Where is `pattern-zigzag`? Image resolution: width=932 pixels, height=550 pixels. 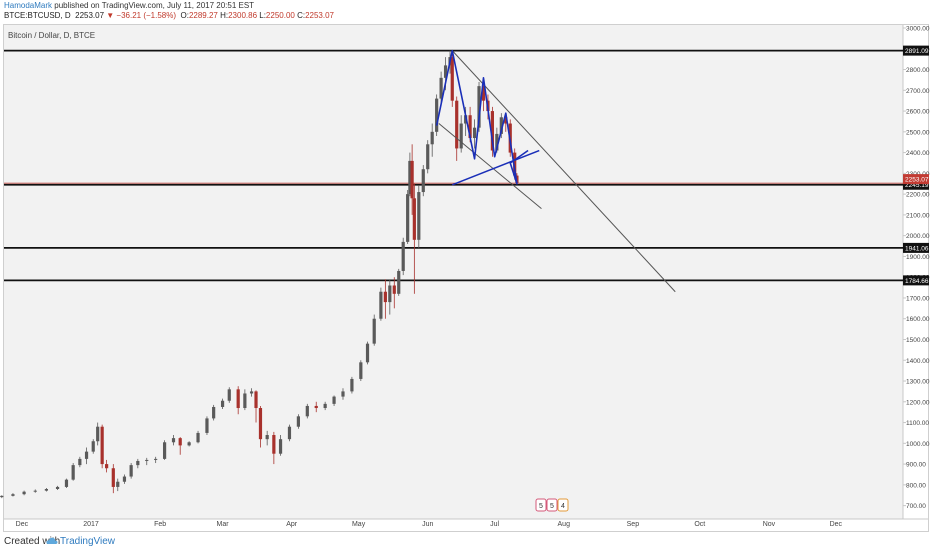 pattern-zigzag is located at coordinates (482, 117).